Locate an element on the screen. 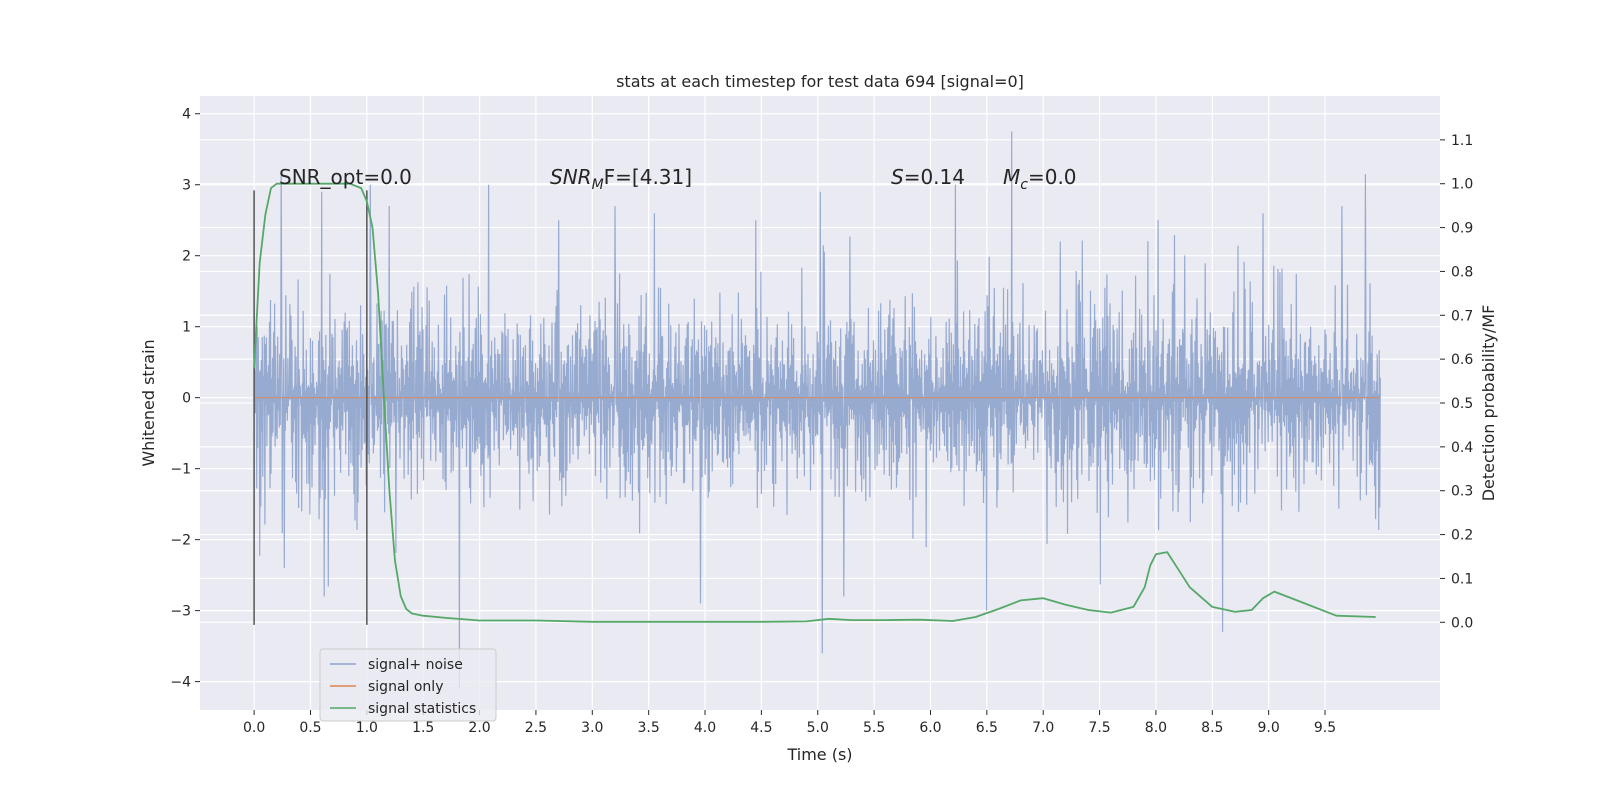 Image resolution: width=1600 pixels, height=800 pixels. x-tick-label: 2.5 is located at coordinates (536, 728).